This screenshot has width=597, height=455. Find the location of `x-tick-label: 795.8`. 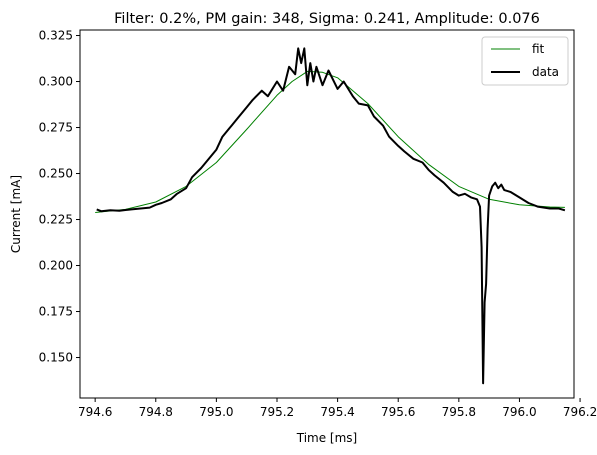

x-tick-label: 795.8 is located at coordinates (459, 412).